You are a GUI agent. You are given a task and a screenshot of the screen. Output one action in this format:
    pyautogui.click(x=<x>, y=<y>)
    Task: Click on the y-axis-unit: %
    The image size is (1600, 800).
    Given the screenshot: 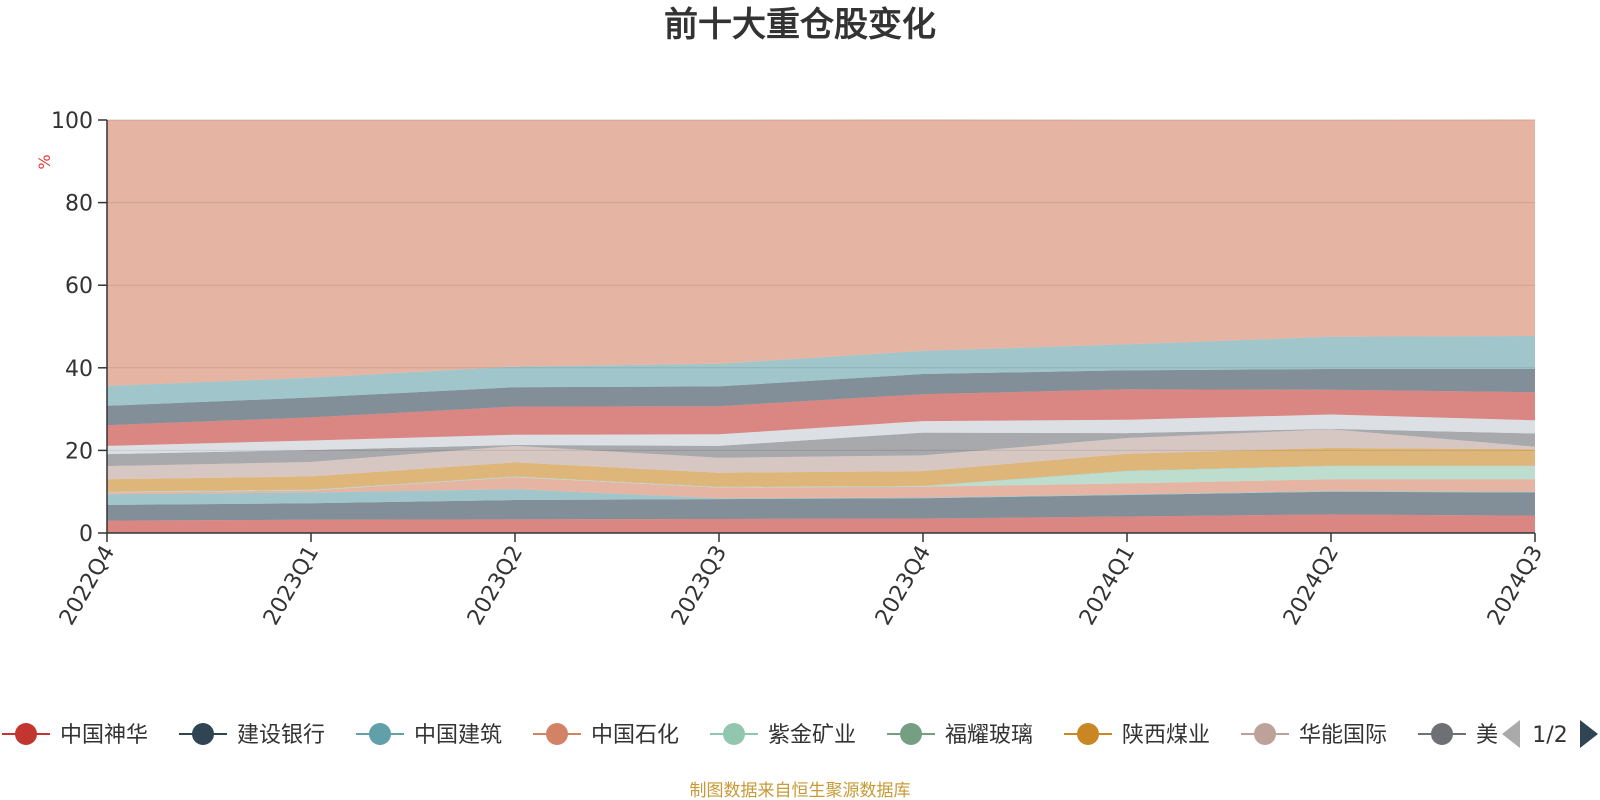 What is the action you would take?
    pyautogui.click(x=44, y=161)
    